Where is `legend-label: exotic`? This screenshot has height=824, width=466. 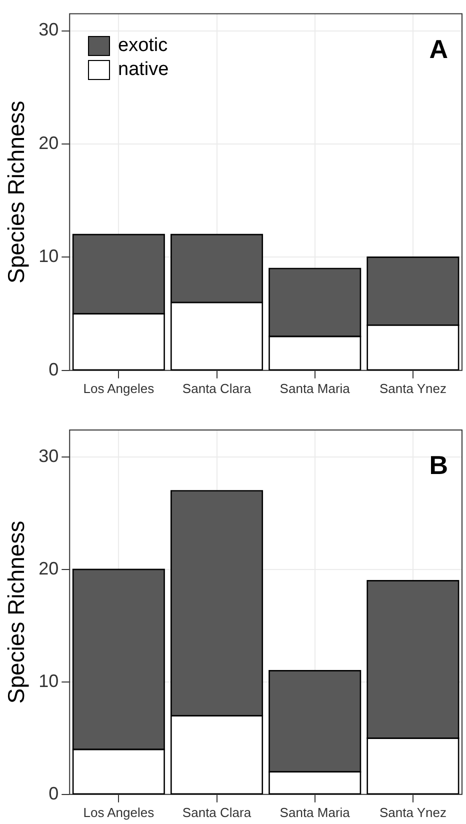
legend-label: exotic is located at coordinates (143, 46).